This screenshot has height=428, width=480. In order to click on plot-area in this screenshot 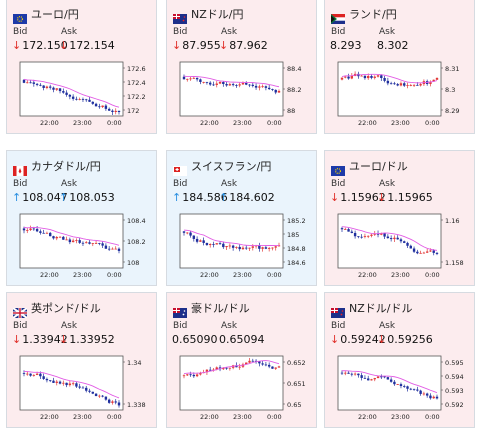, I will do `click(71, 383)`.